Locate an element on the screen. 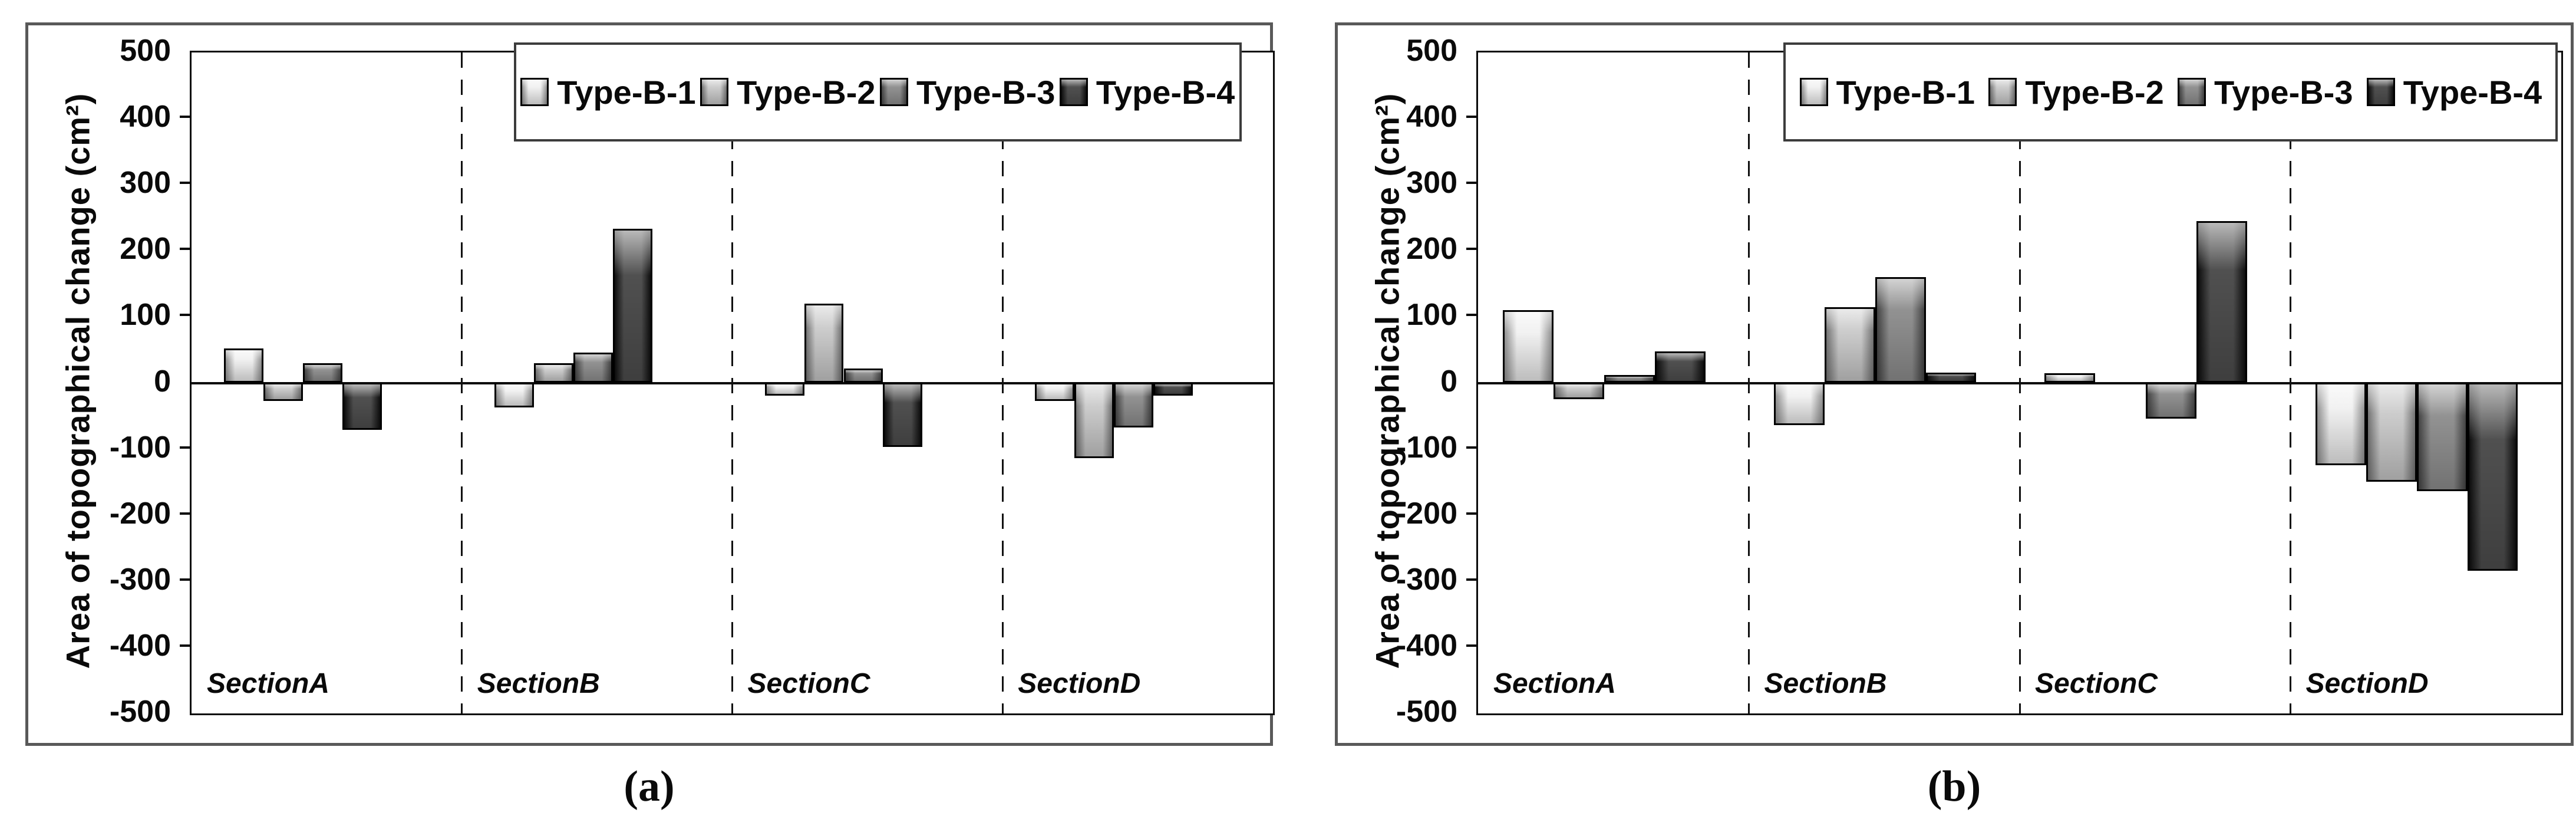  y-tick-label: -300 is located at coordinates (1427, 579).